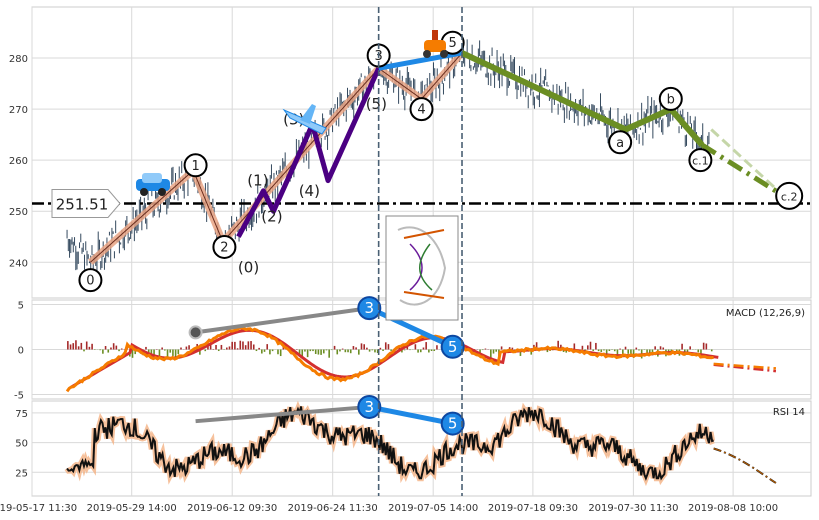  I want to click on inset-green, so click(426, 267).